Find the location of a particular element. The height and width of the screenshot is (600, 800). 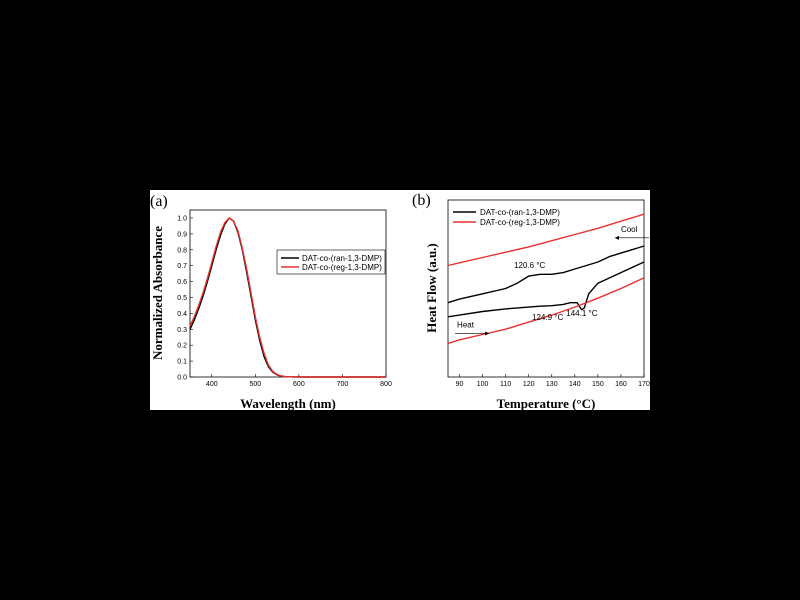

y-tick-label-a: 0.5 is located at coordinates (182, 298).